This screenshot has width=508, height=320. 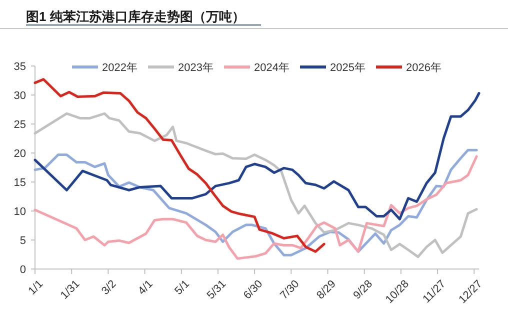 What do you see at coordinates (23, 270) in the screenshot?
I see `y-tick-label: 0` at bounding box center [23, 270].